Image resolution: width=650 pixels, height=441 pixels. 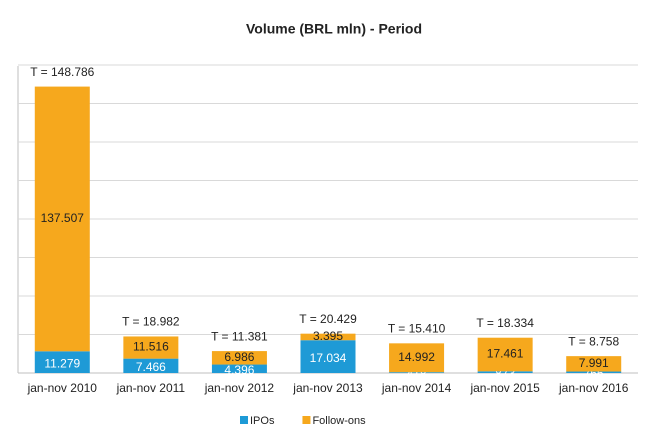 I want to click on x-tick-label: jan-nov 2014, so click(x=416, y=388).